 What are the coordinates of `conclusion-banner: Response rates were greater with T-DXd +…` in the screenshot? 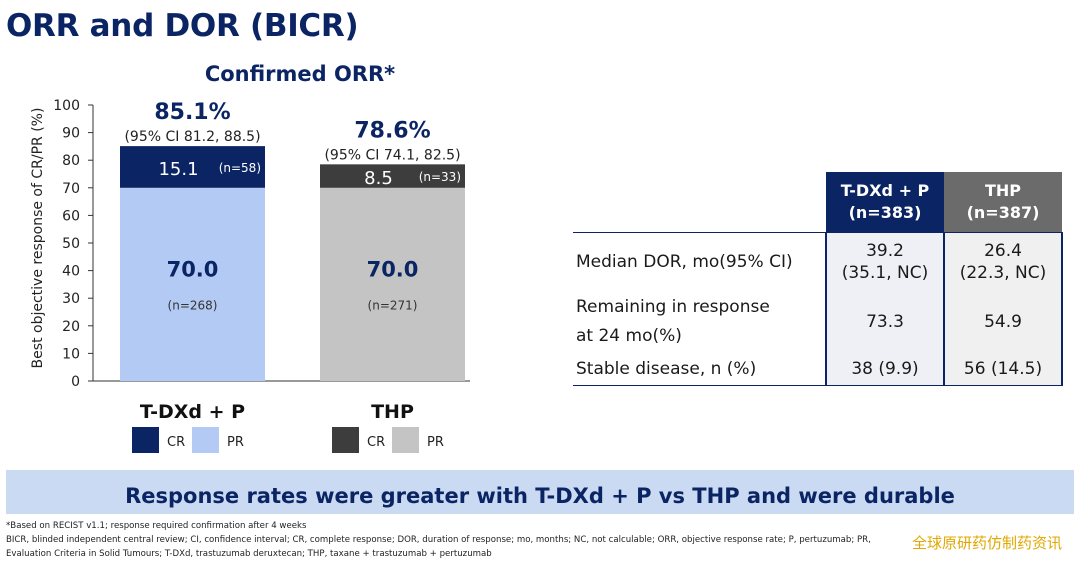 It's located at (540, 492).